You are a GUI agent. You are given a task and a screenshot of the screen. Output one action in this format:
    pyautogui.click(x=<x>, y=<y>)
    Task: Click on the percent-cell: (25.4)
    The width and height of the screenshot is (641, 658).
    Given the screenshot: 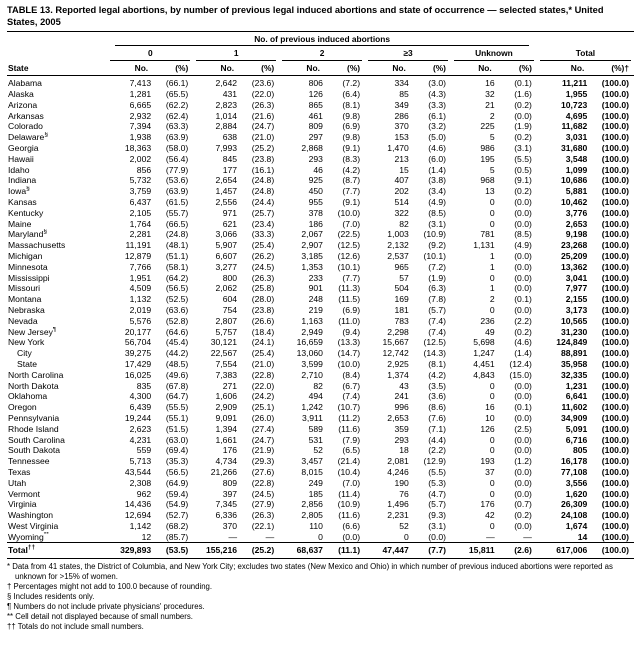 What is the action you would take?
    pyautogui.click(x=263, y=245)
    